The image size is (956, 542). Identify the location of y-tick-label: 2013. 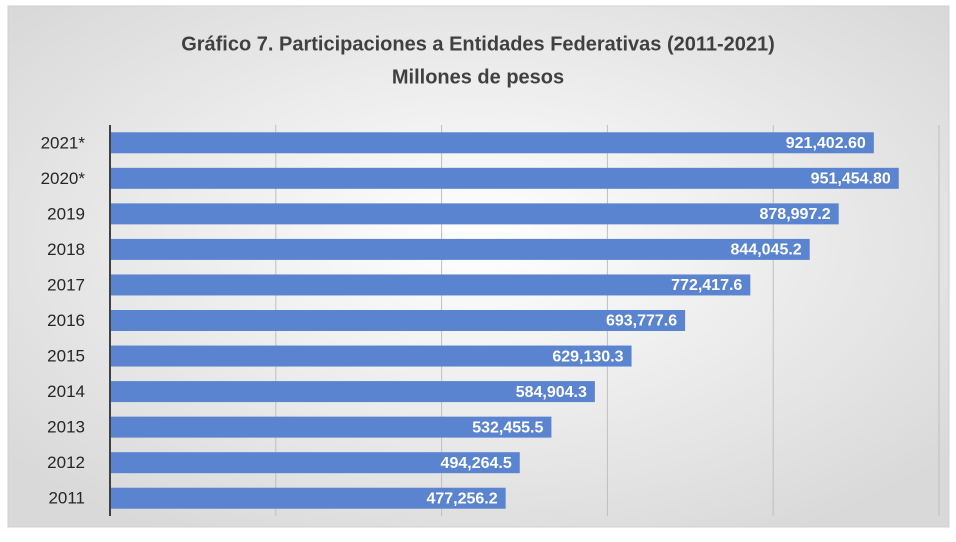
(66, 427).